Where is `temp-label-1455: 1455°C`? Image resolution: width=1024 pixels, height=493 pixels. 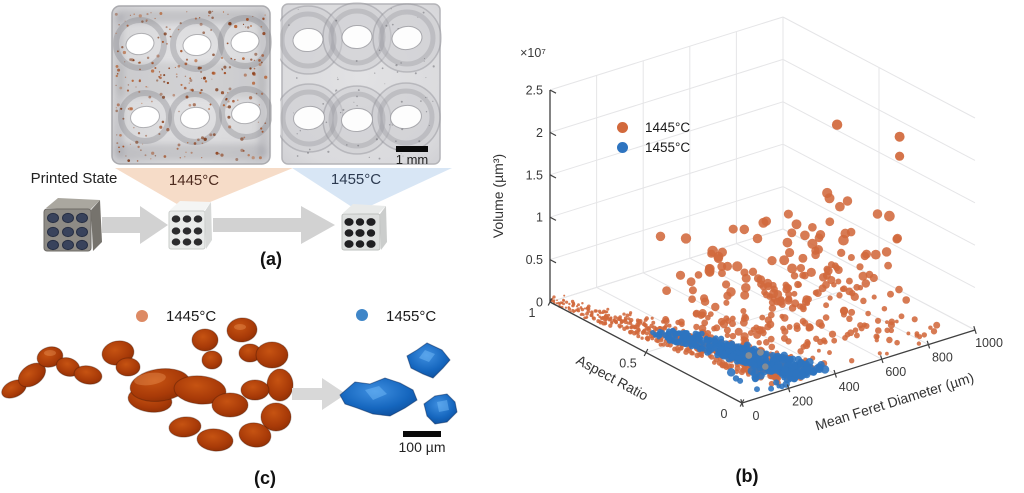 temp-label-1455: 1455°C is located at coordinates (356, 179).